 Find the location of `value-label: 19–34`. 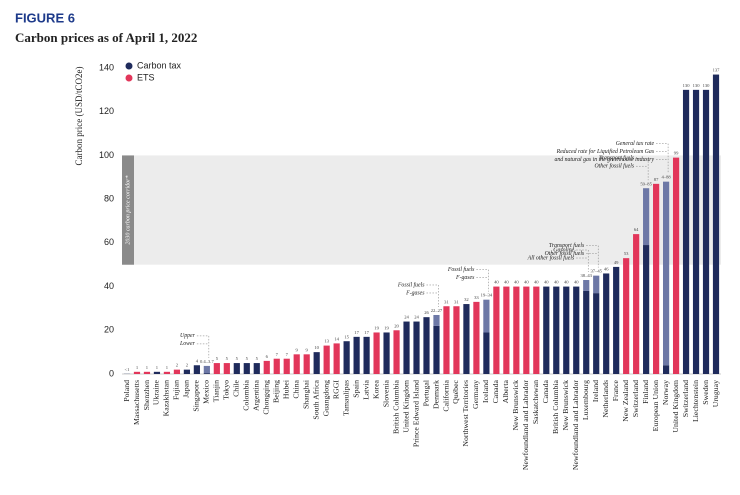

value-label: 19–34 is located at coordinates (487, 295).